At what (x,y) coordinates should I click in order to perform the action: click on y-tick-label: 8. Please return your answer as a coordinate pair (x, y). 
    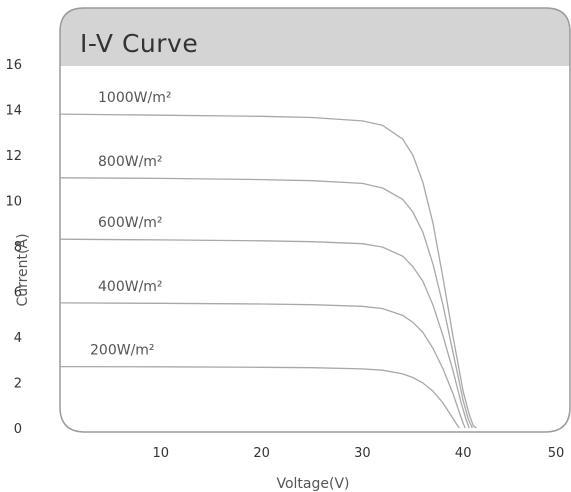
    Looking at the image, I should click on (18, 247).